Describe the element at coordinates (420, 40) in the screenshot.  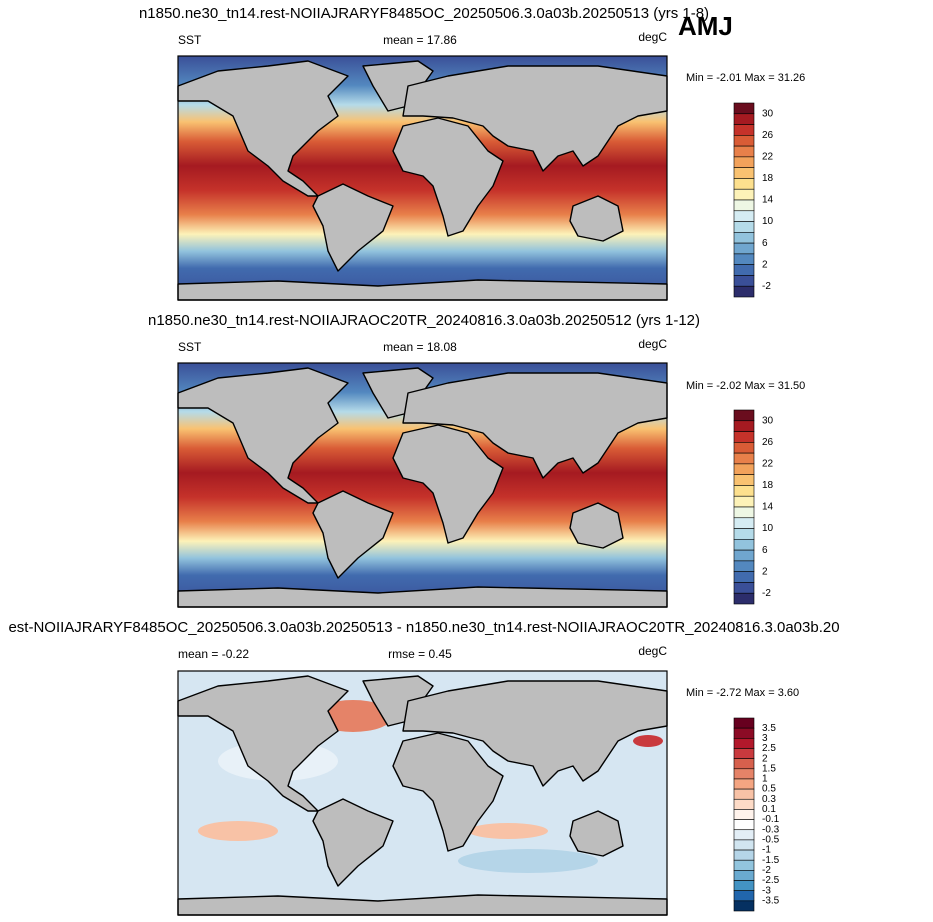
I see `center-label: mean = 17.86` at that location.